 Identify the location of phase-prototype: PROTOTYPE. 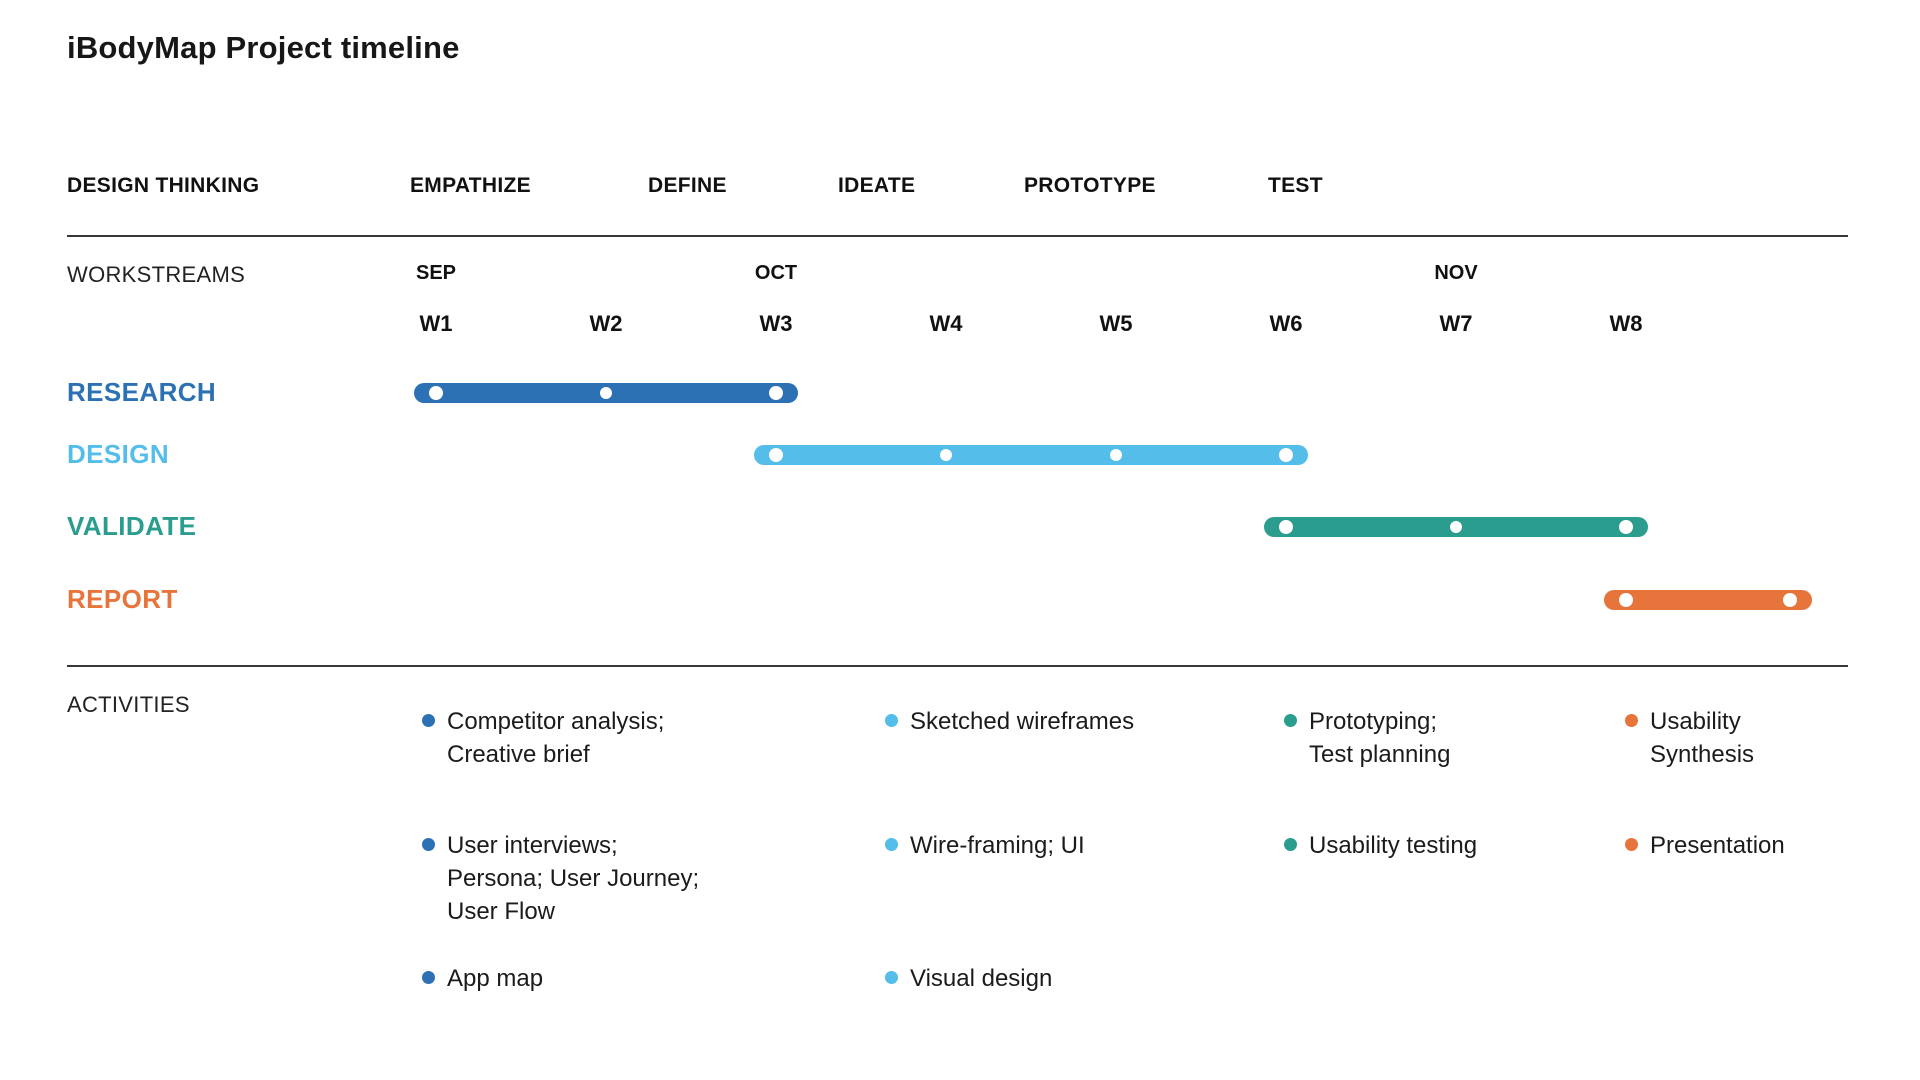
(1090, 185).